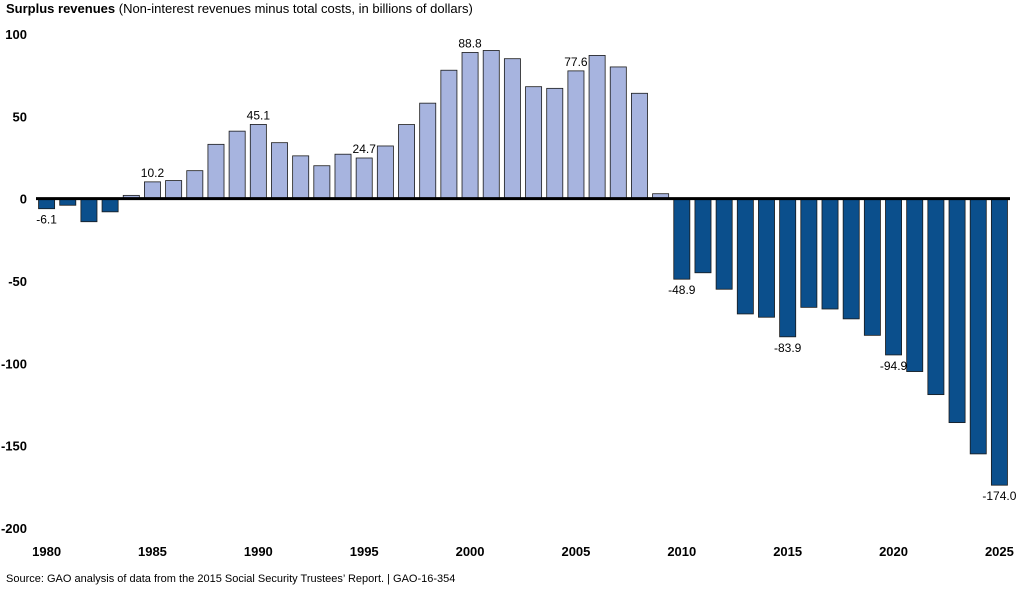  Describe the element at coordinates (893, 551) in the screenshot. I see `x-tick-label: 2020` at that location.